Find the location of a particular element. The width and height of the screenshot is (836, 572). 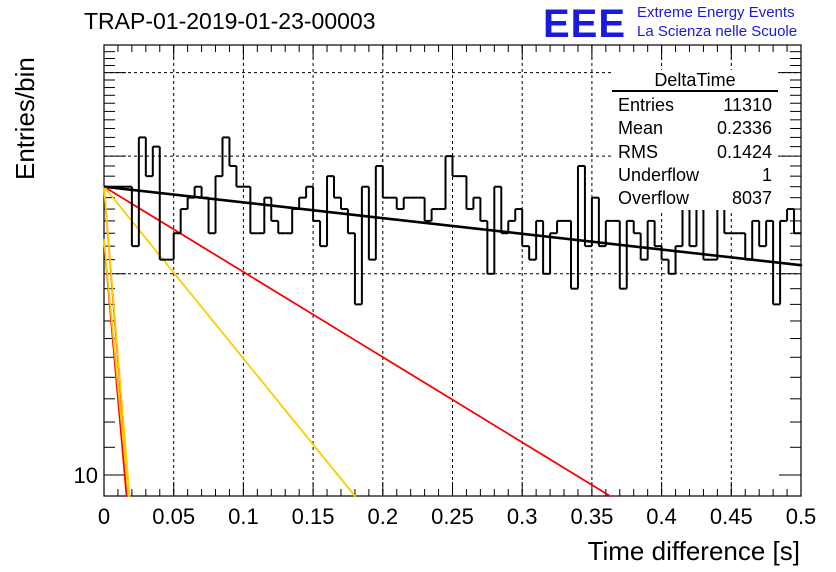

stats-label: Entries is located at coordinates (646, 105).